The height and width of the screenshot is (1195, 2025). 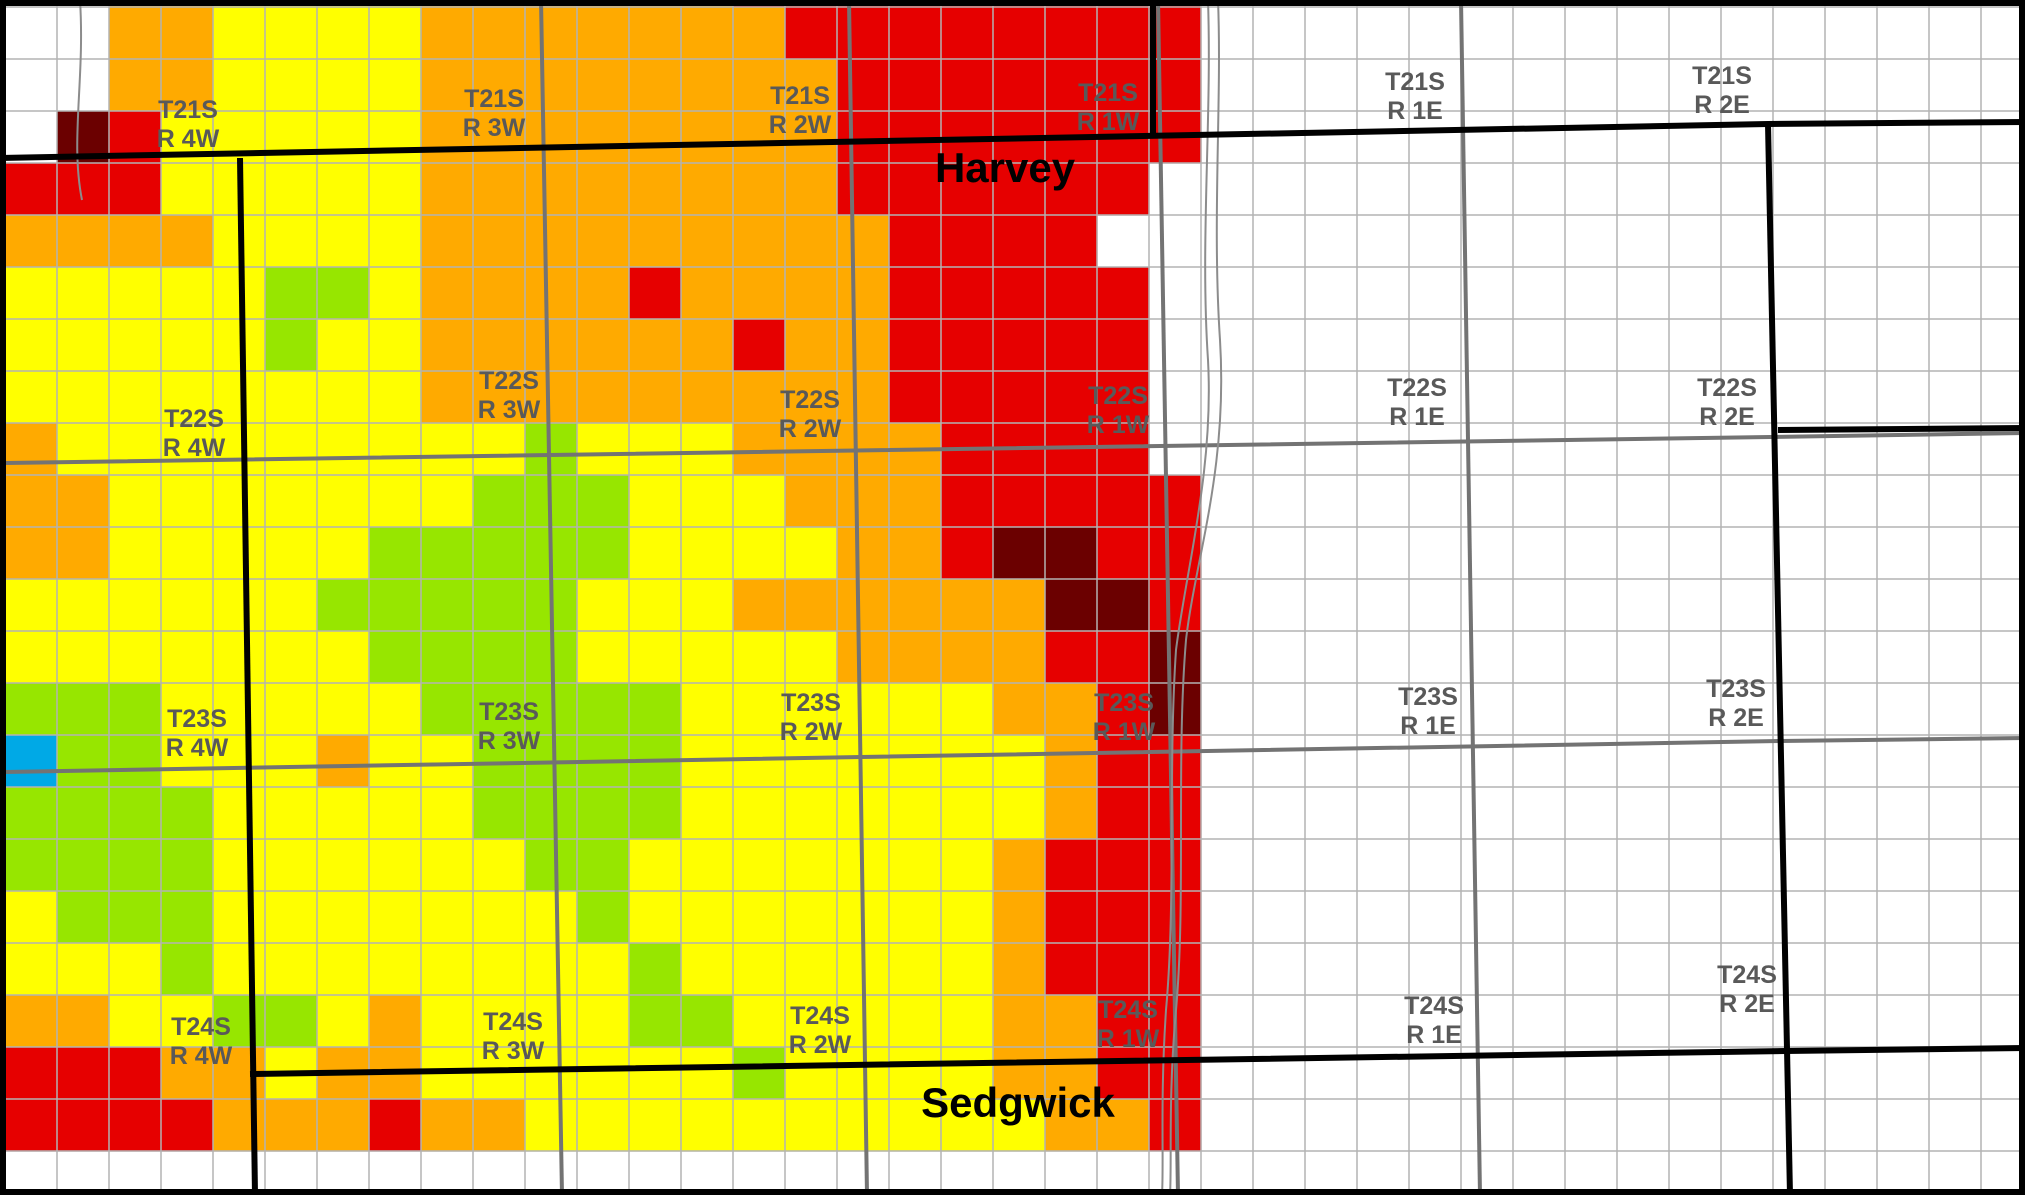 I want to click on township-label: T23S, so click(x=509, y=712).